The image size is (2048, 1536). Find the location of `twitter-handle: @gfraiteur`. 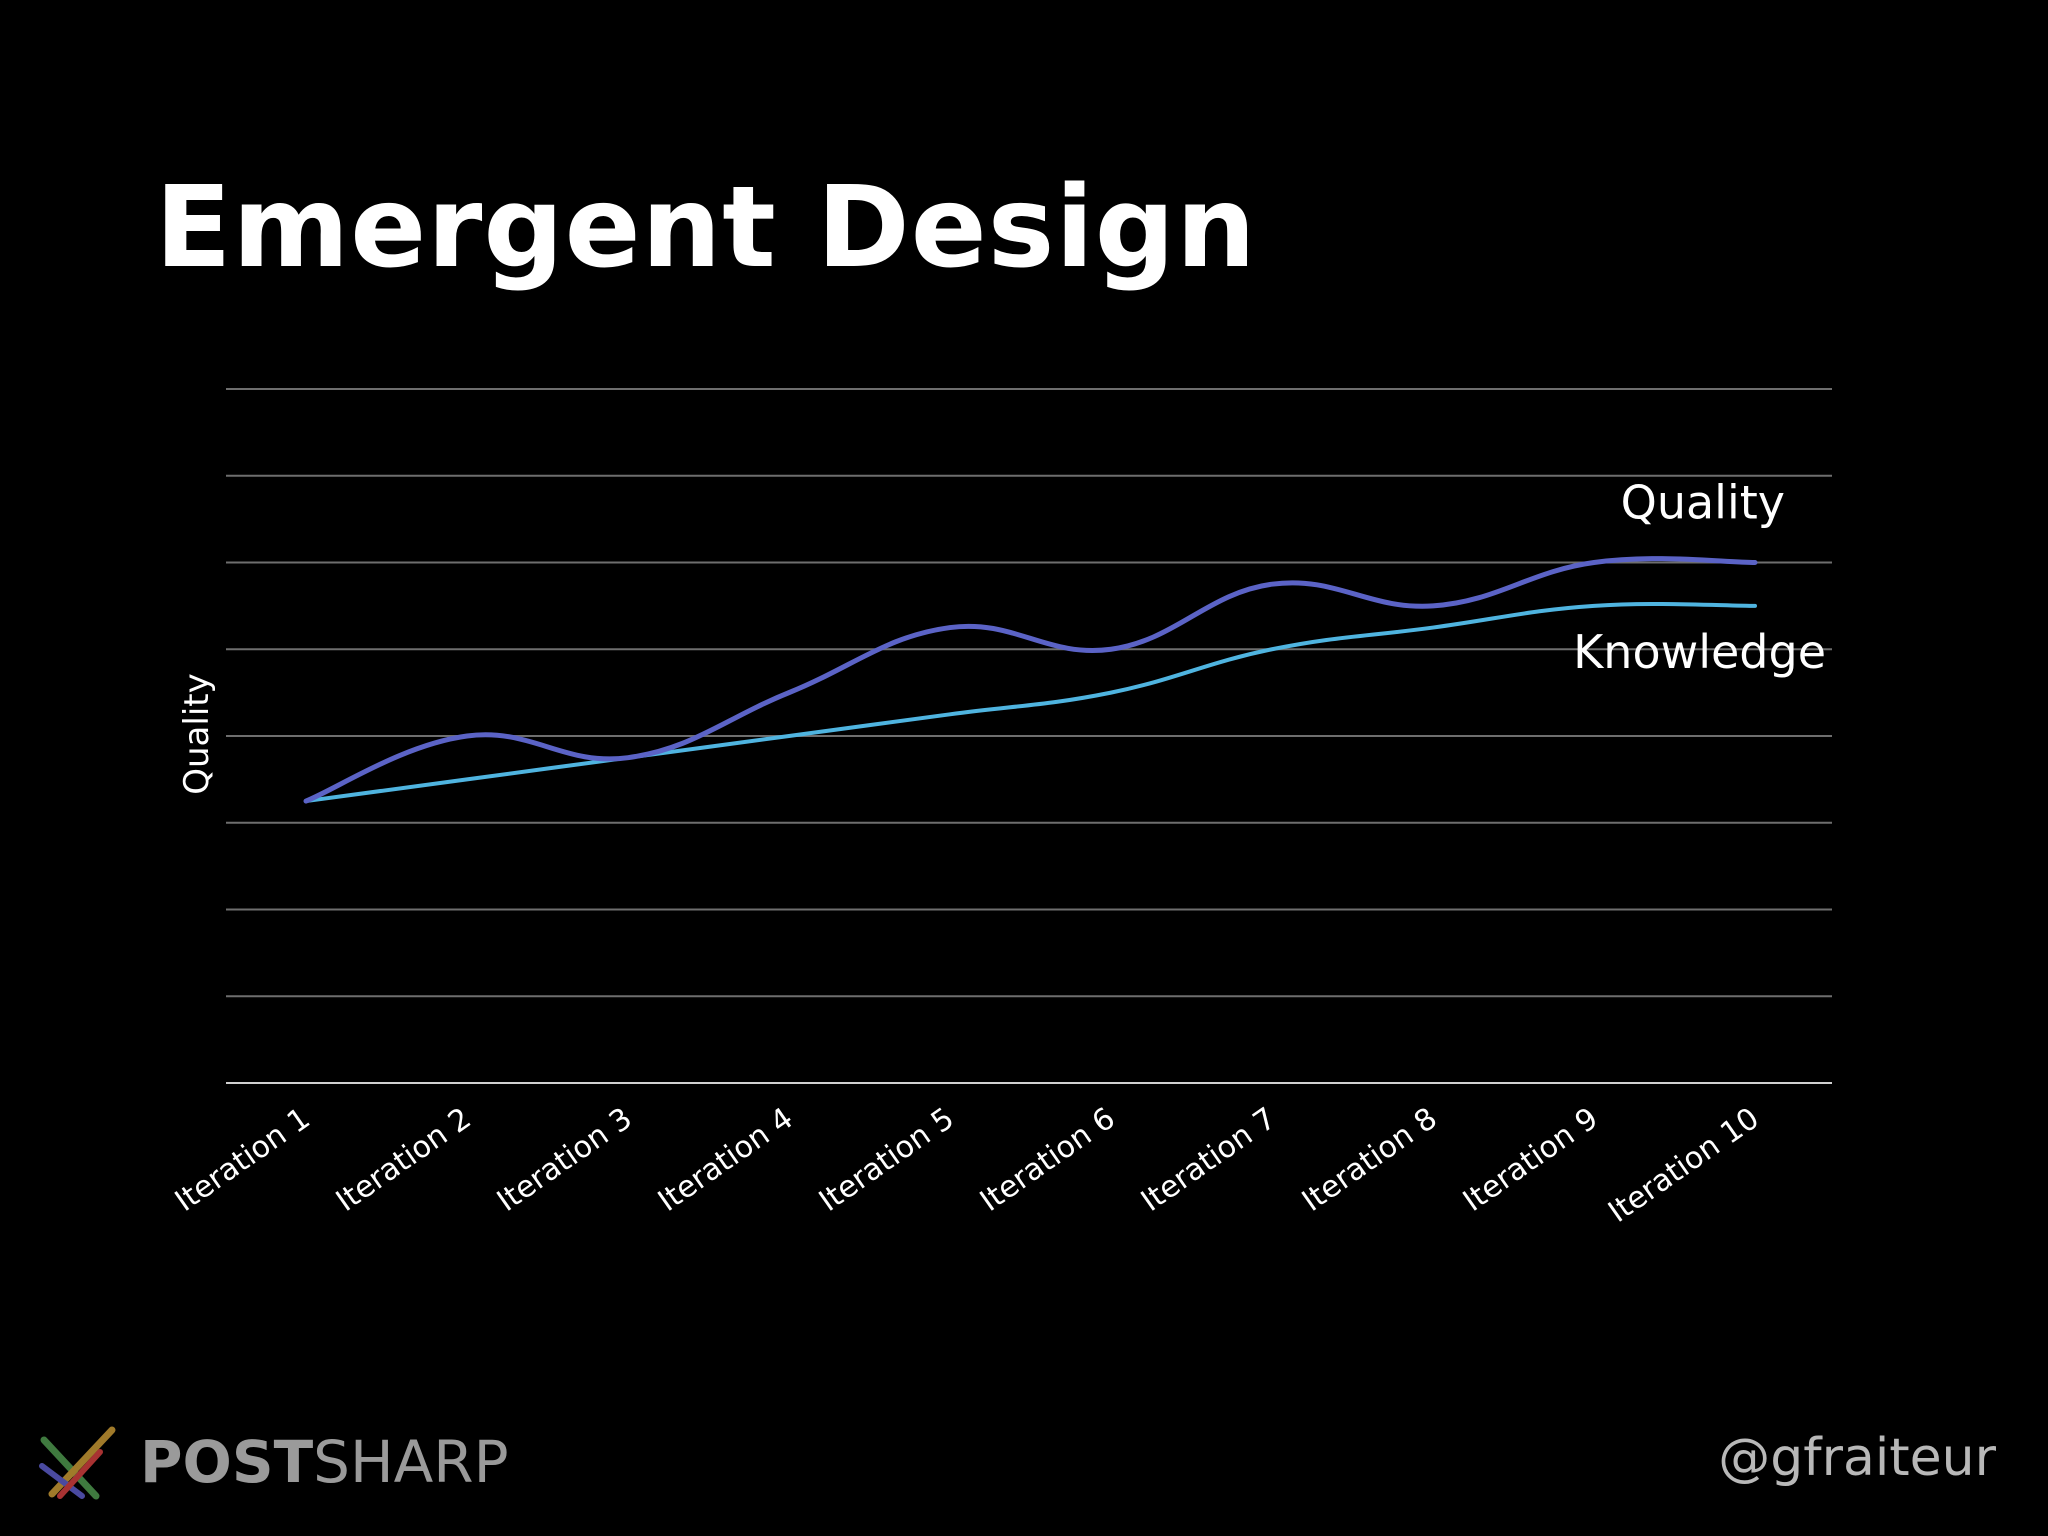

twitter-handle: @gfraiteur is located at coordinates (1857, 1458).